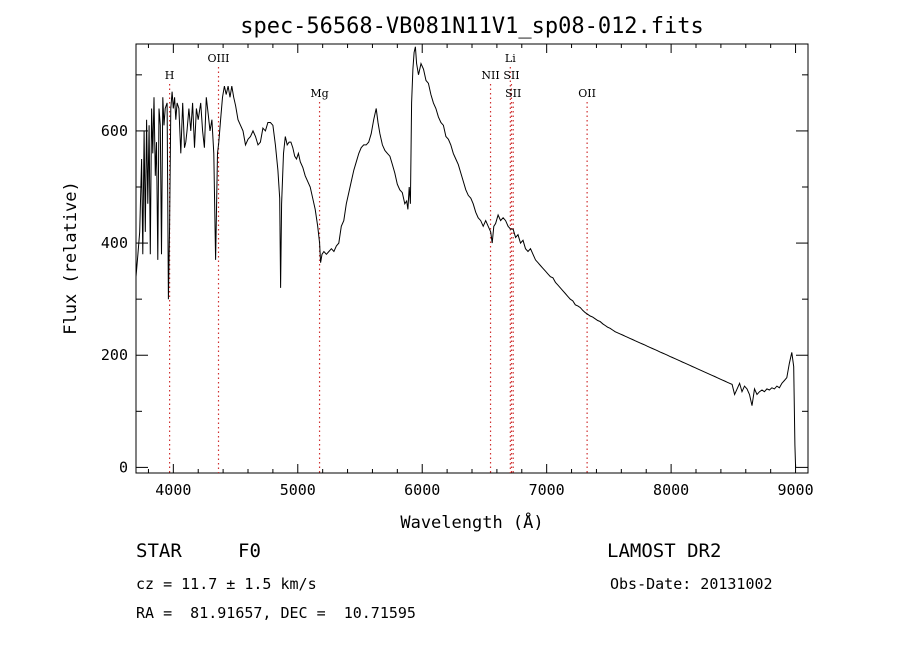 The image size is (900, 650). I want to click on object-subclass: F0, so click(249, 551).